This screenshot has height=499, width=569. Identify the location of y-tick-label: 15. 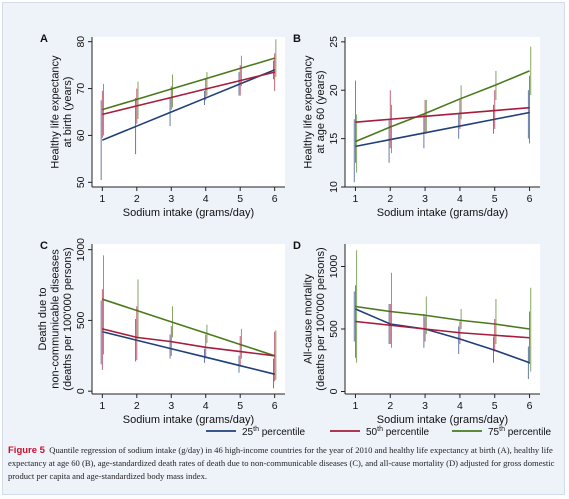
(334, 139).